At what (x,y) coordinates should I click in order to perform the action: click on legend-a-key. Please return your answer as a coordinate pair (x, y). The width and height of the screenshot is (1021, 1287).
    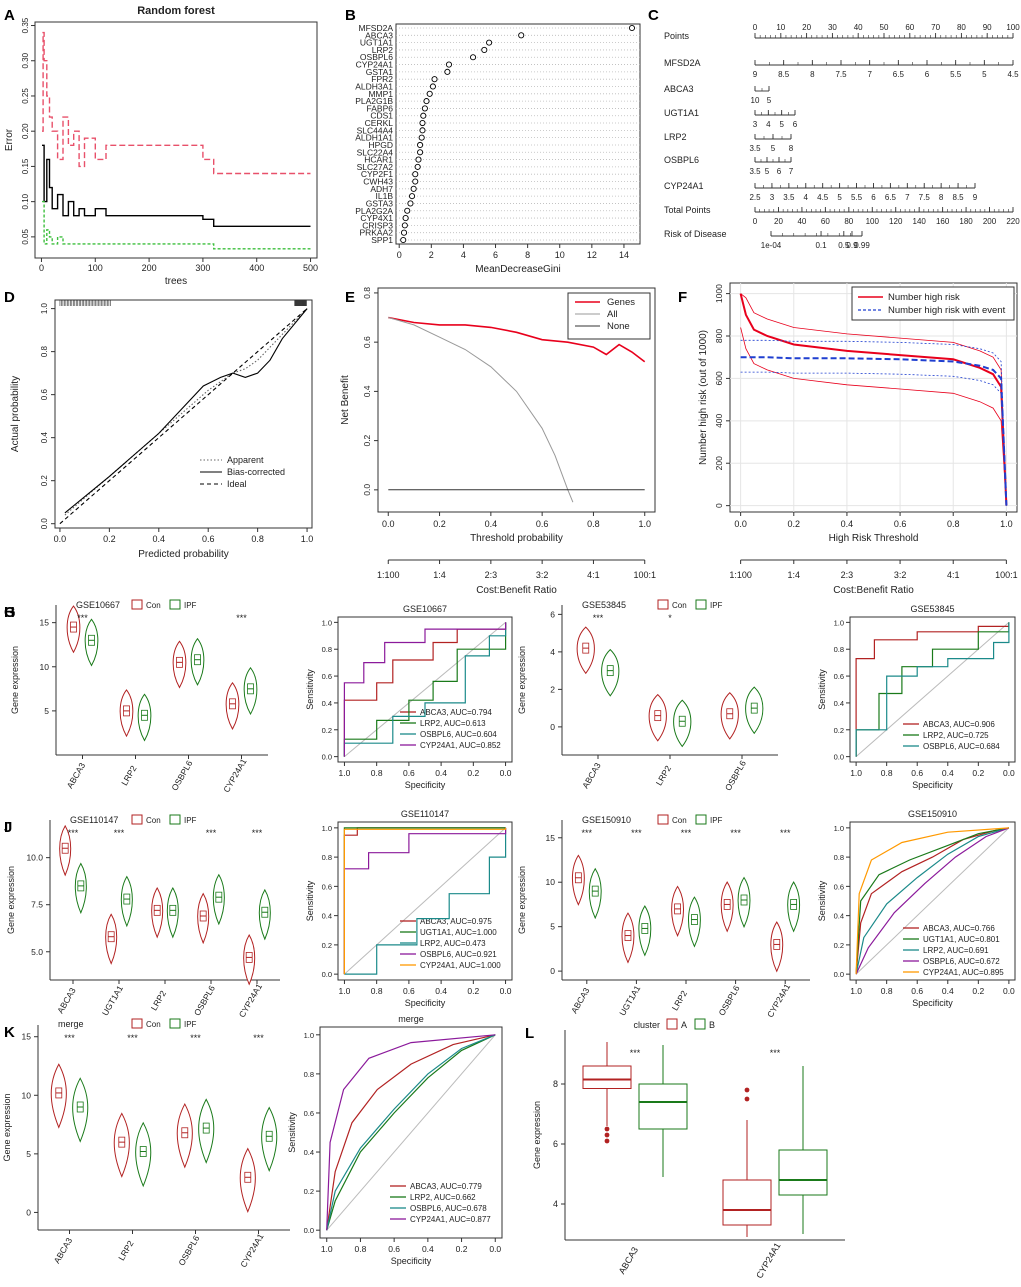
    Looking at the image, I should click on (672, 1024).